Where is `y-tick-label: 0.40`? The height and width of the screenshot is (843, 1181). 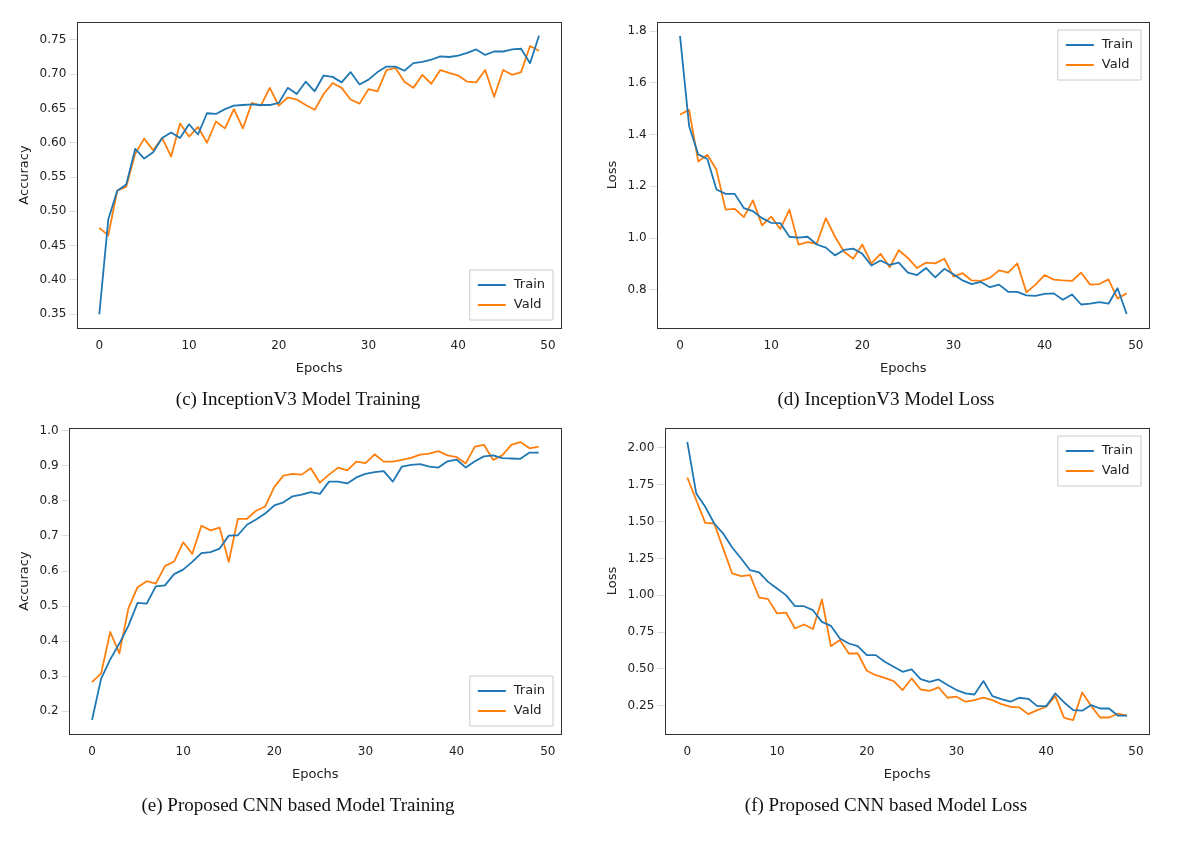 y-tick-label: 0.40 is located at coordinates (53, 279).